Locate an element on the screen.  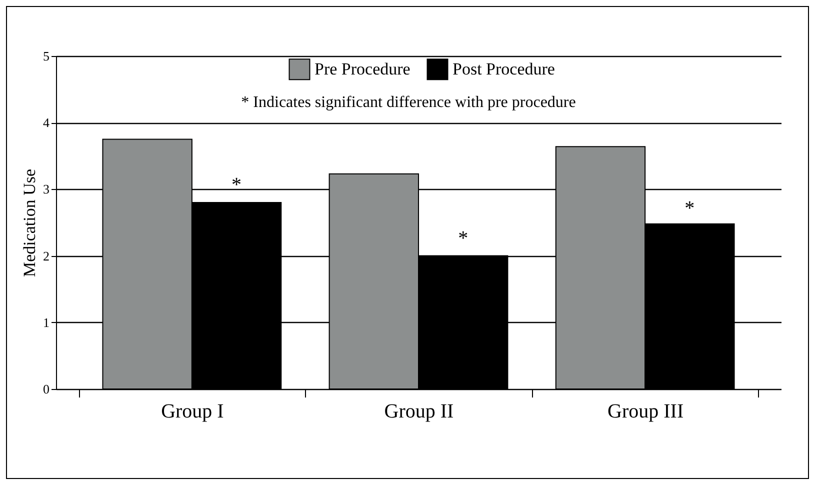
y-tick-label: 4 is located at coordinates (46, 122).